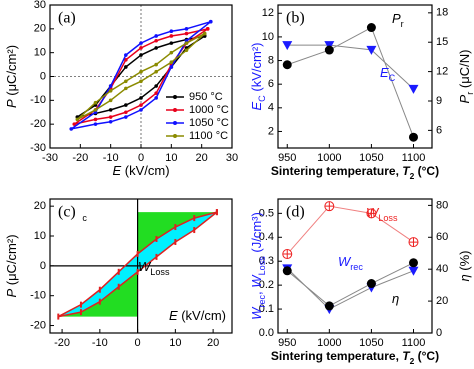  I want to click on y-tick-label: 2, so click(271, 131).